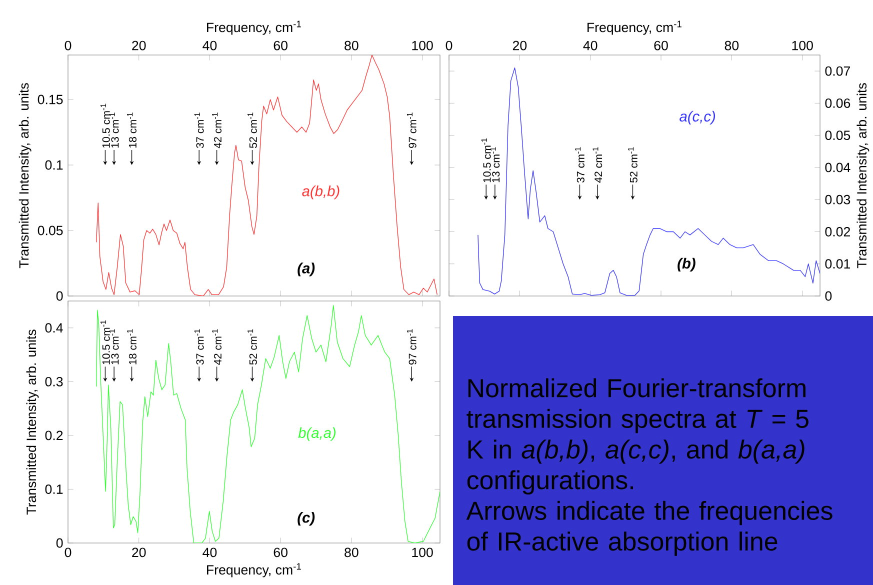 Image resolution: width=873 pixels, height=585 pixels. What do you see at coordinates (837, 264) in the screenshot?
I see `y-tick-label: 0.01` at bounding box center [837, 264].